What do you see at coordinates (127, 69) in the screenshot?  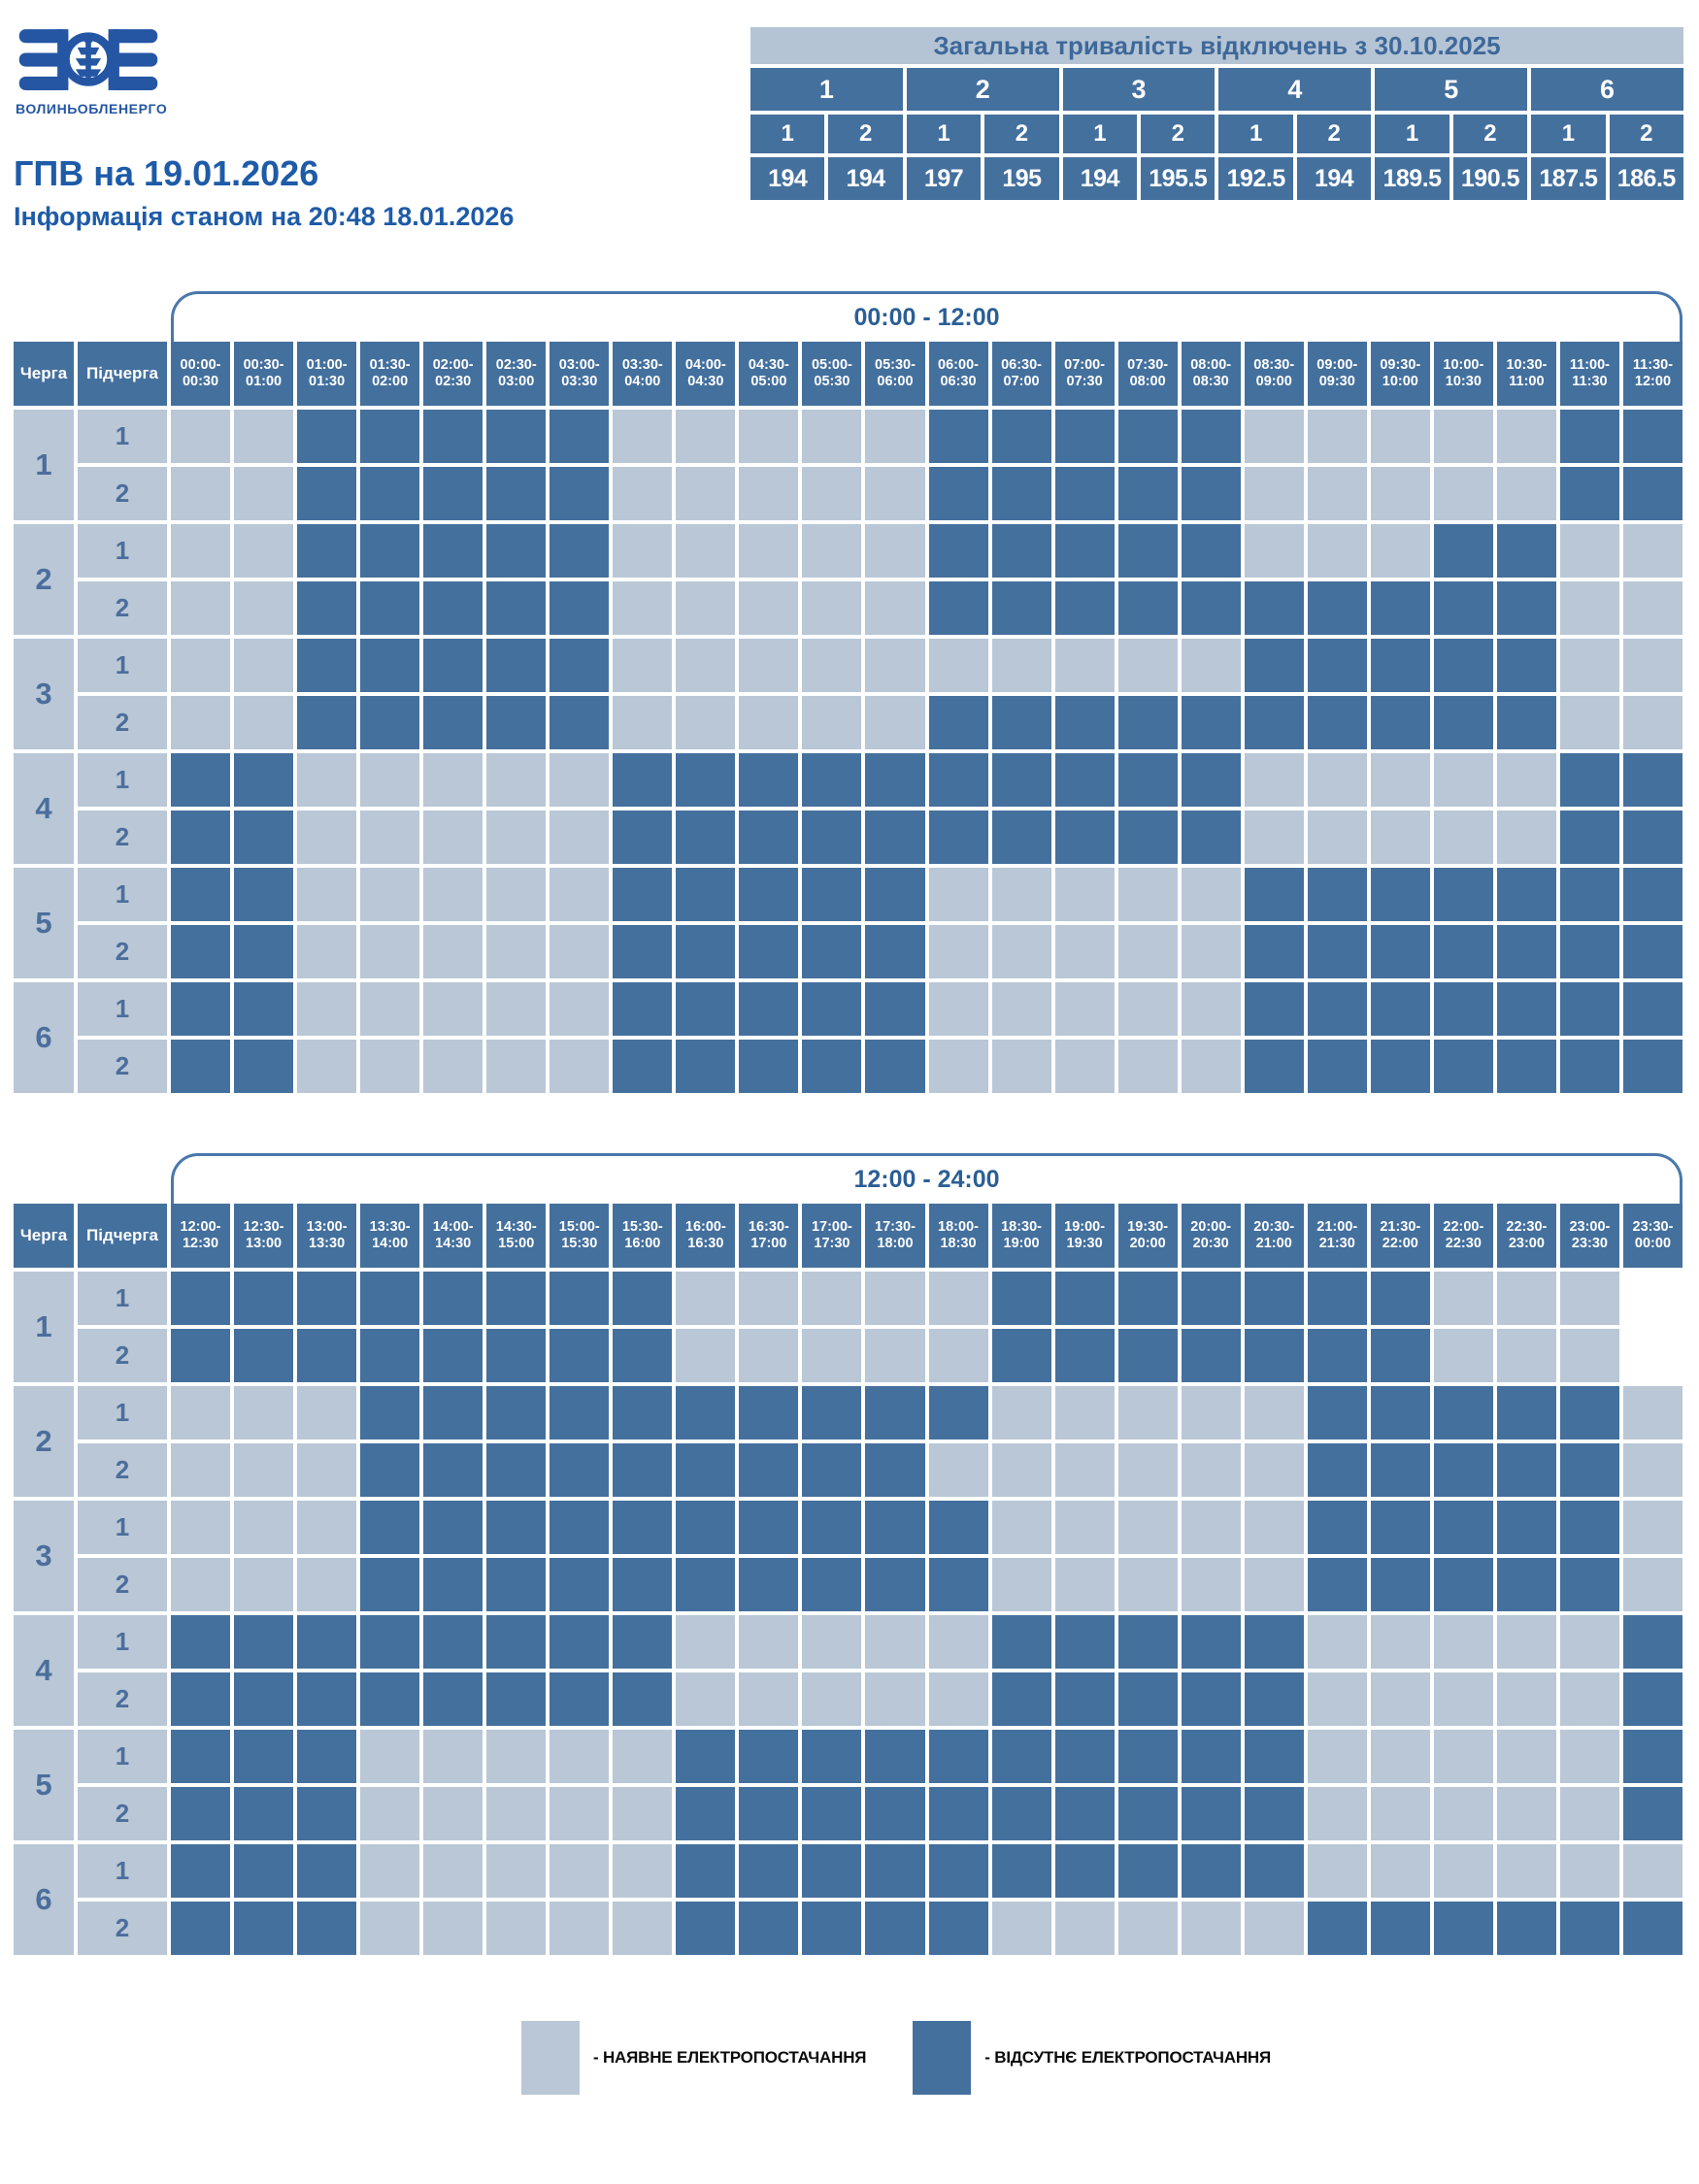 I see `company-logo: ВОЛИНЬОБЛЕНЕРГО` at bounding box center [127, 69].